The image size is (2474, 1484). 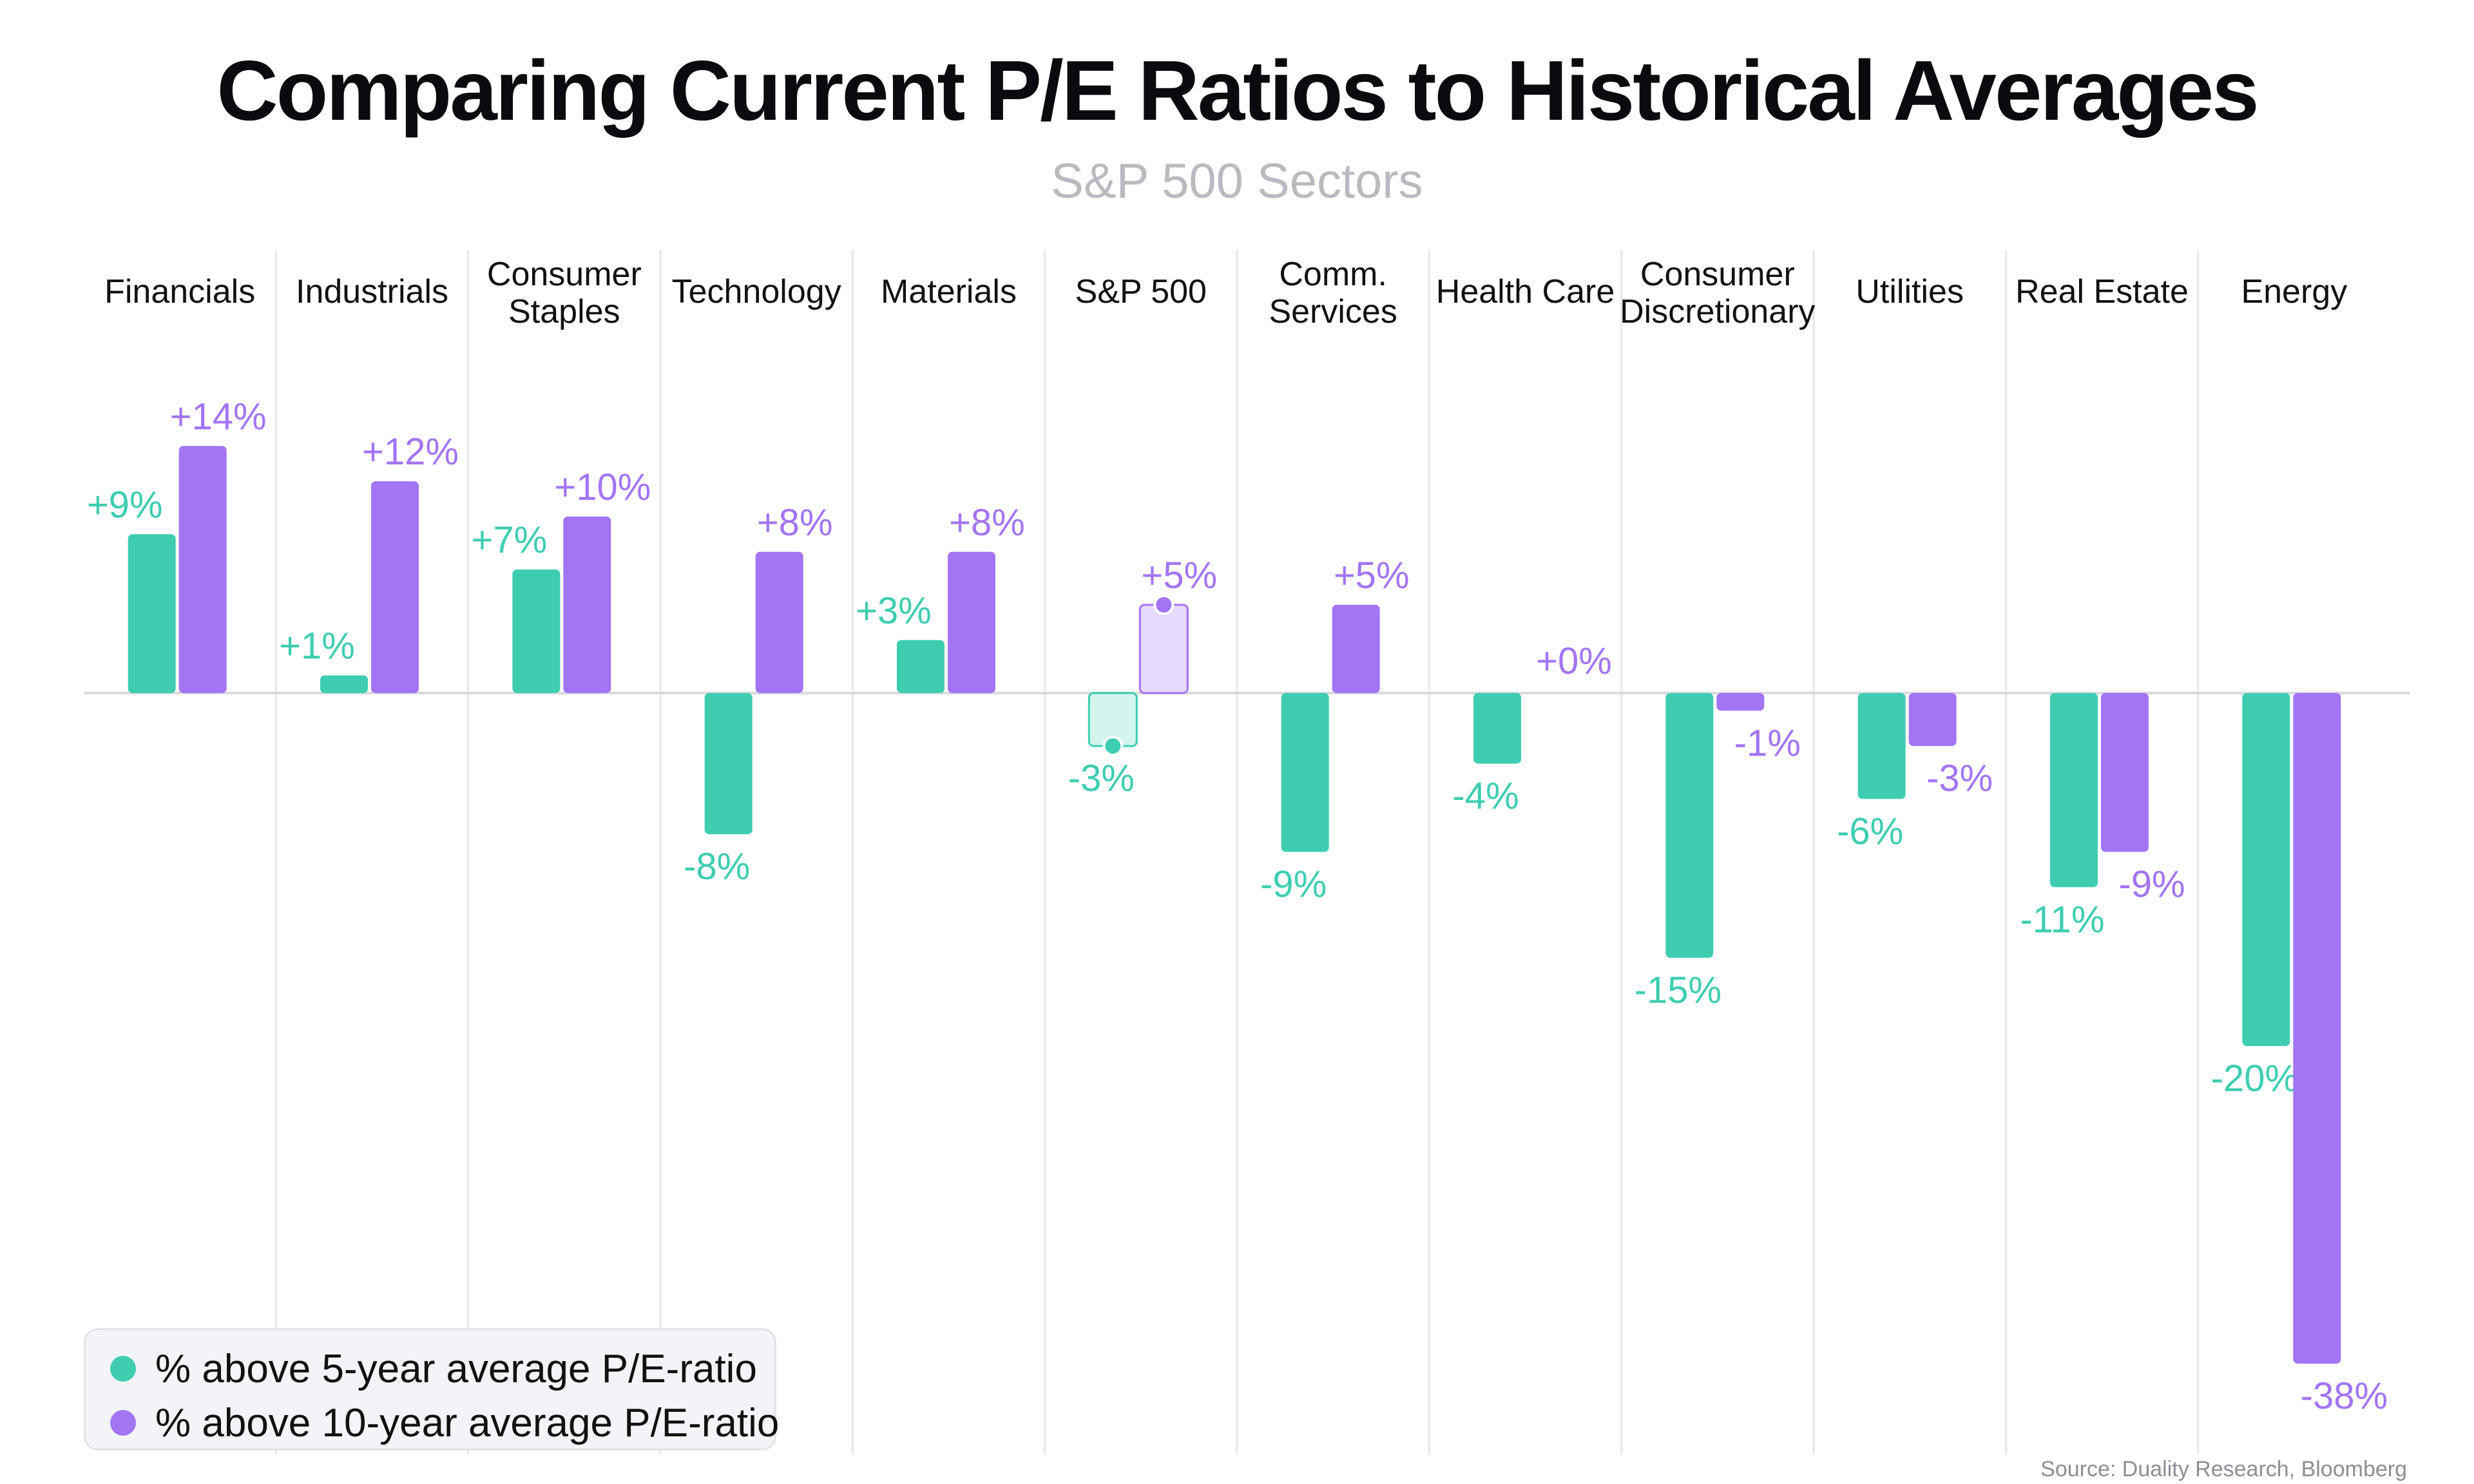 What do you see at coordinates (2294, 291) in the screenshot?
I see `category-label: Energy` at bounding box center [2294, 291].